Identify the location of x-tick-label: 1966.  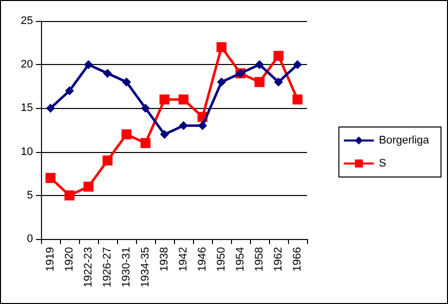
(298, 259).